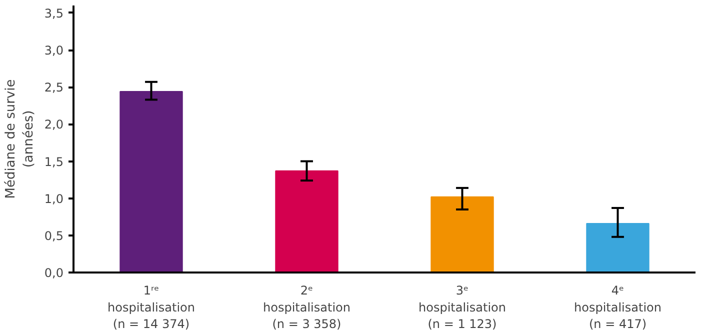 The width and height of the screenshot is (702, 336). What do you see at coordinates (54, 199) in the screenshot?
I see `y-tick-label: 1,0` at bounding box center [54, 199].